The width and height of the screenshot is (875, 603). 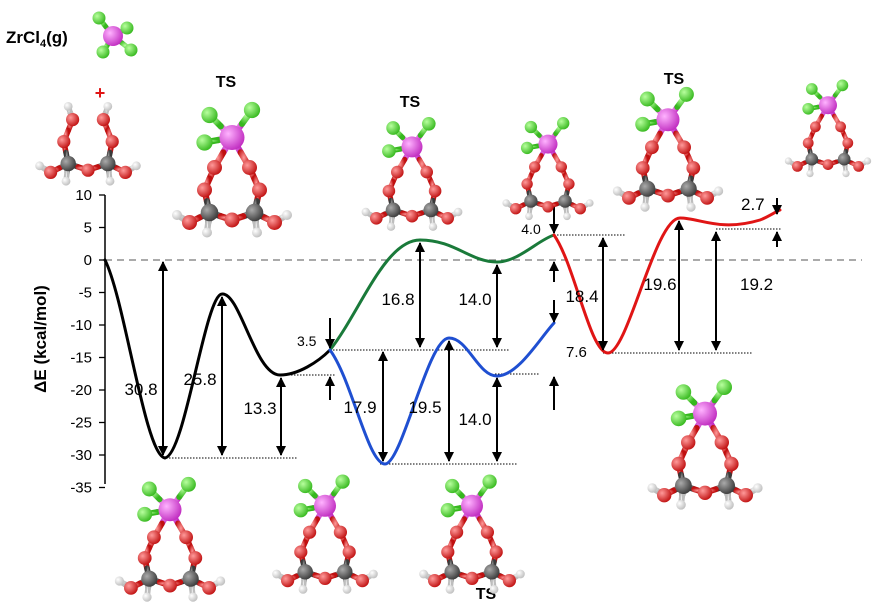 I want to click on product-molecule, so click(x=828, y=128).